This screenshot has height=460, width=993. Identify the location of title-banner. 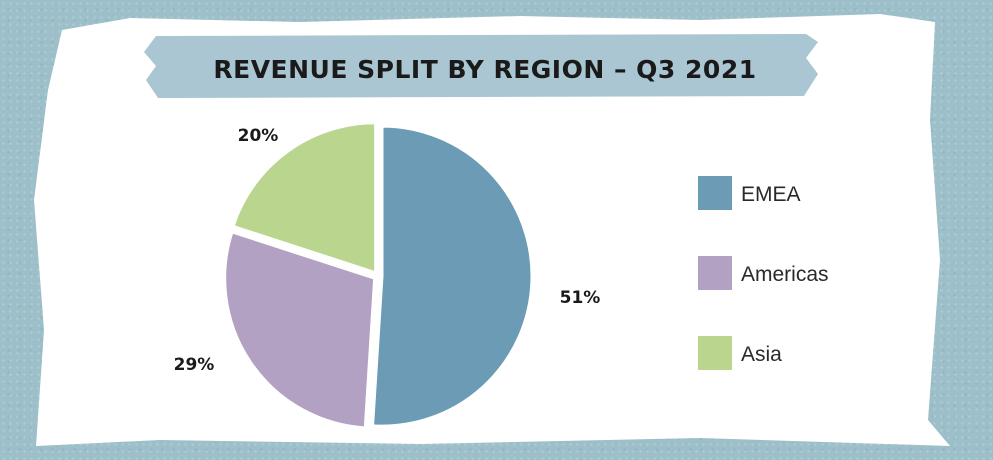
(481, 66).